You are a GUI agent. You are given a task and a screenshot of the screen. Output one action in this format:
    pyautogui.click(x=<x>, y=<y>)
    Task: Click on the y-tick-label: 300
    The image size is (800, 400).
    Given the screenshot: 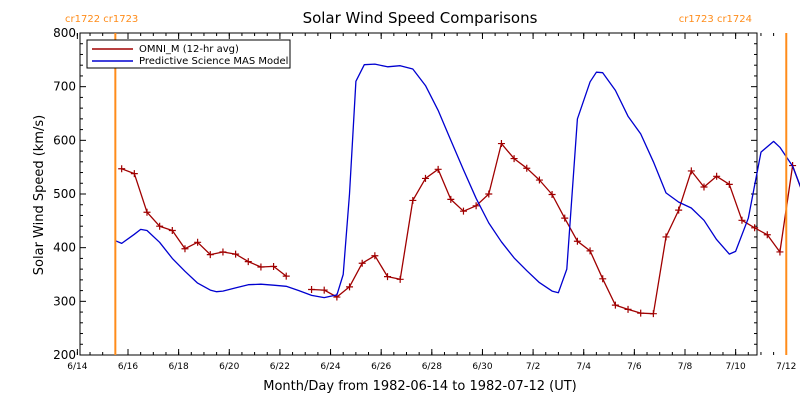 What is the action you would take?
    pyautogui.click(x=64, y=301)
    